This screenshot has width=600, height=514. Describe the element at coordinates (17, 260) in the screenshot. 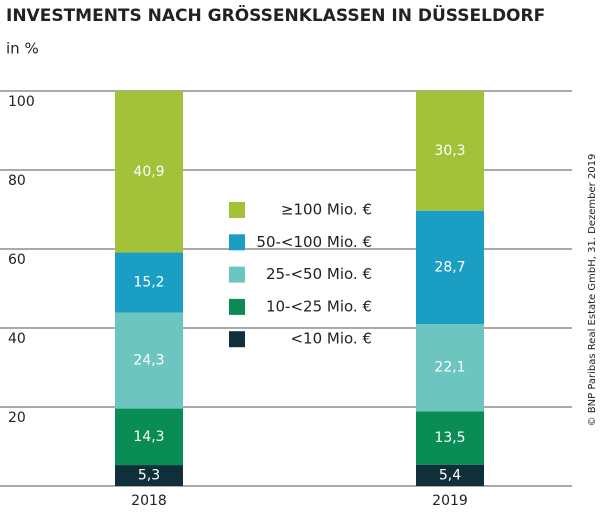

I see `y-tick-label: 60` at that location.